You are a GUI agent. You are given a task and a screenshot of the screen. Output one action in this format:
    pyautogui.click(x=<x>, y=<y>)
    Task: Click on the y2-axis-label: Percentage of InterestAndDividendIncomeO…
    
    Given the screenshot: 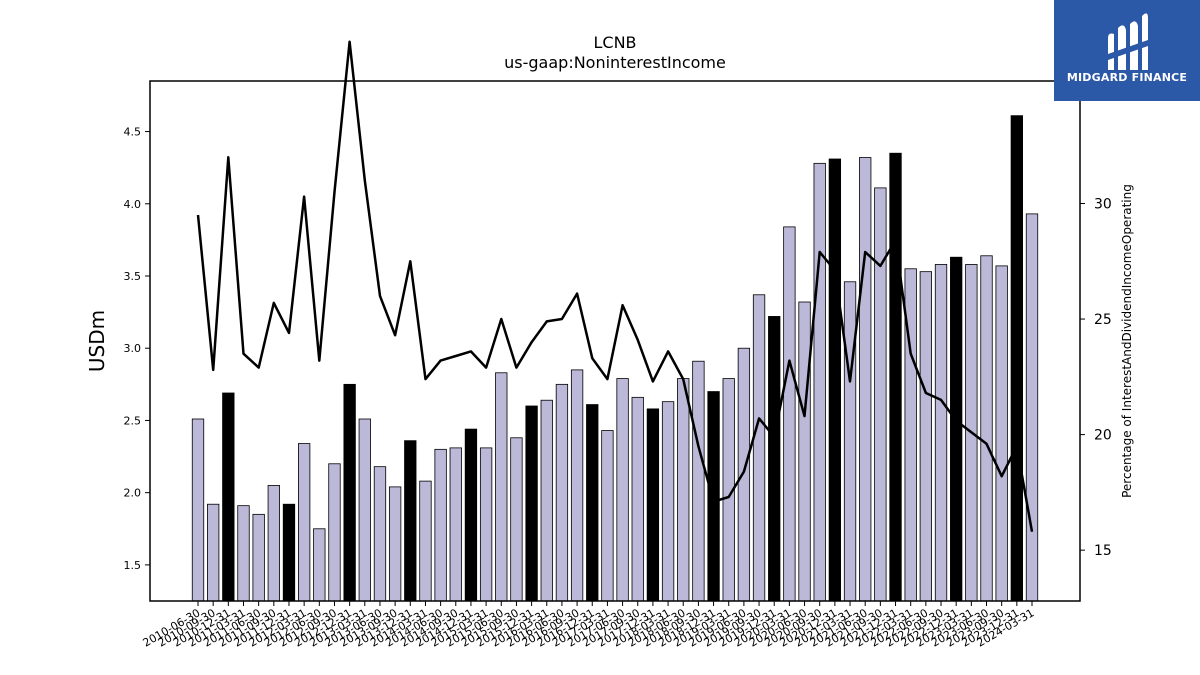 What is the action you would take?
    pyautogui.click(x=1127, y=341)
    